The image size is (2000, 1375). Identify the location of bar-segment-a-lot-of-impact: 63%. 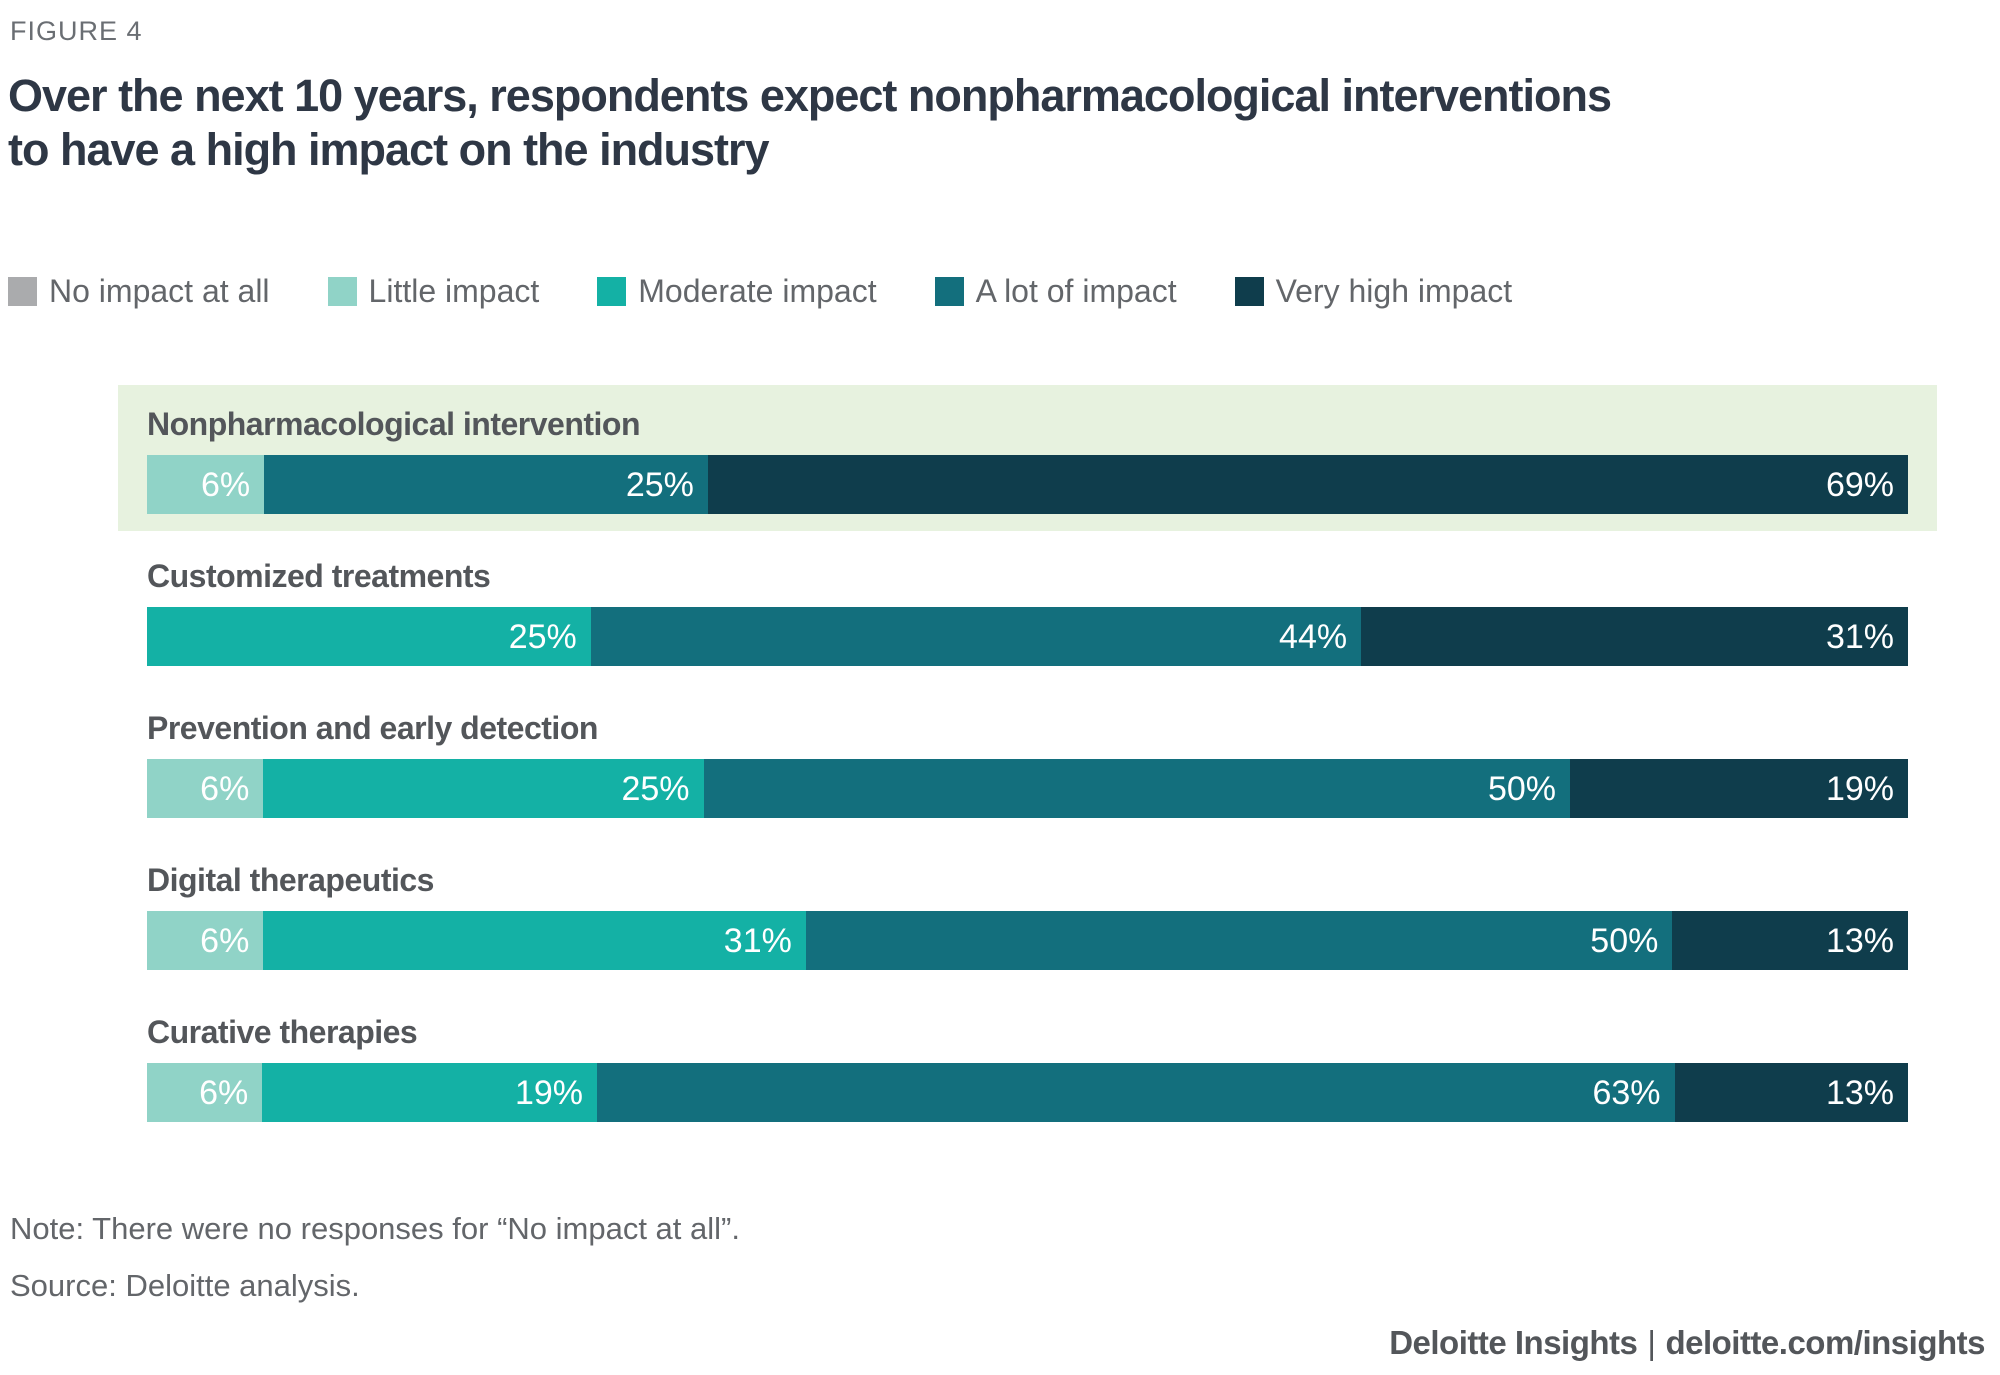
(1136, 1092).